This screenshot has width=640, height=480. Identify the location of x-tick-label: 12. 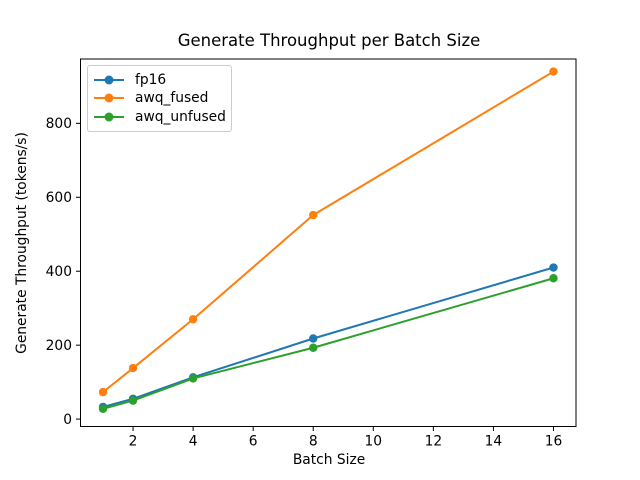
(434, 442).